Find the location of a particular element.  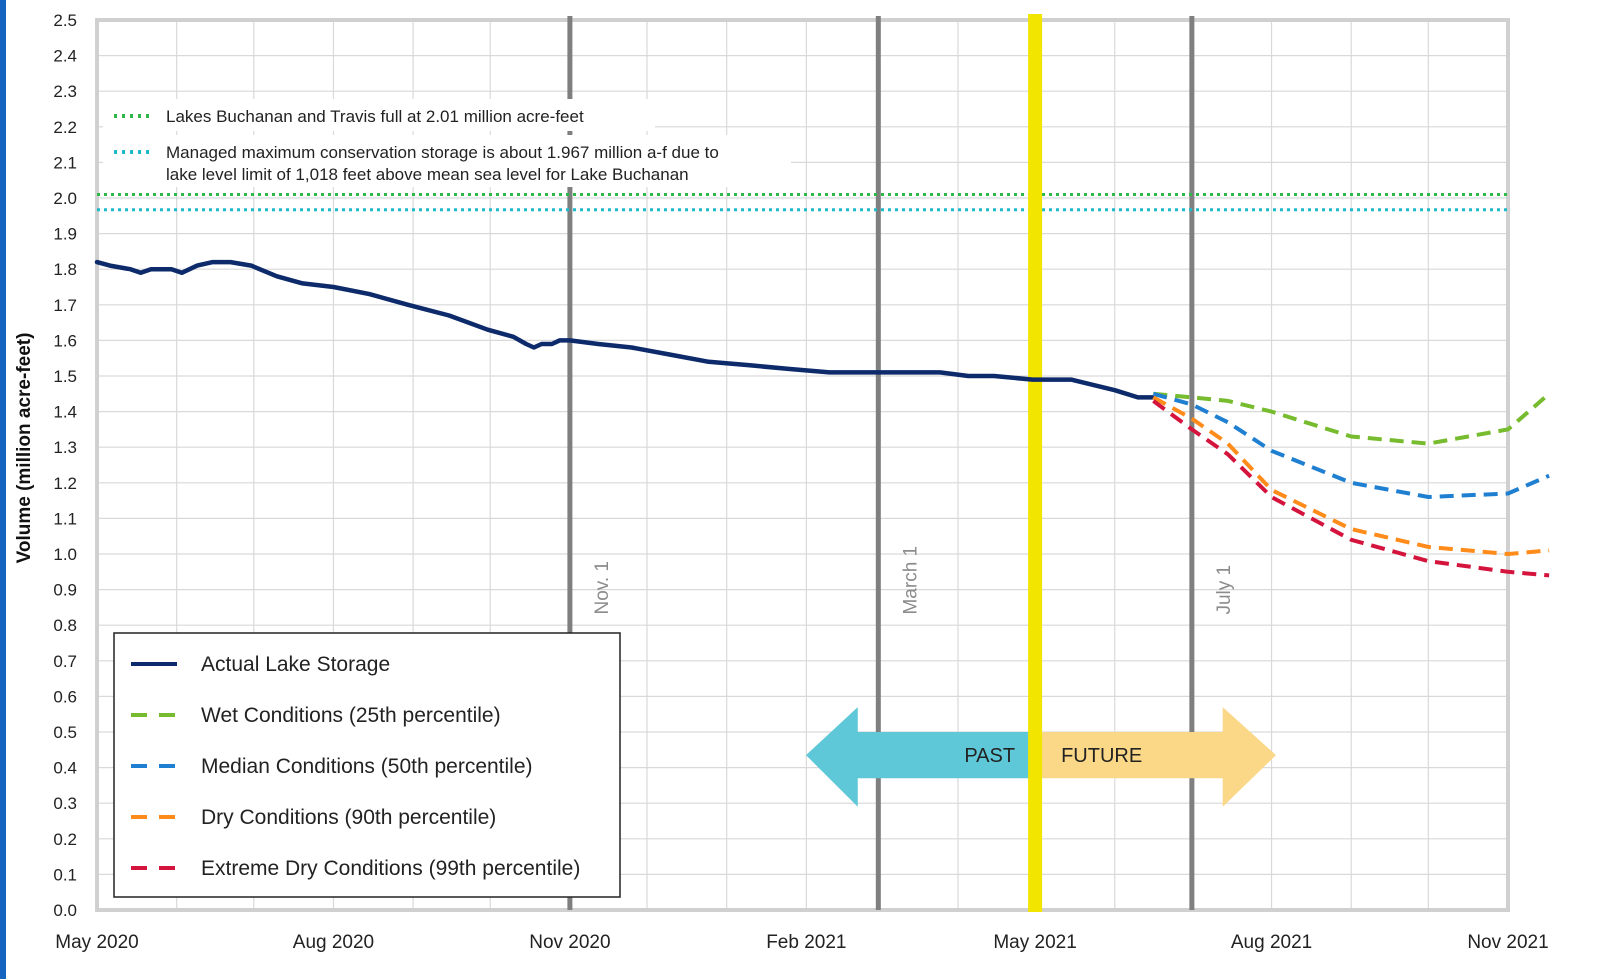

y-tick-label: 1.3 is located at coordinates (65, 447).